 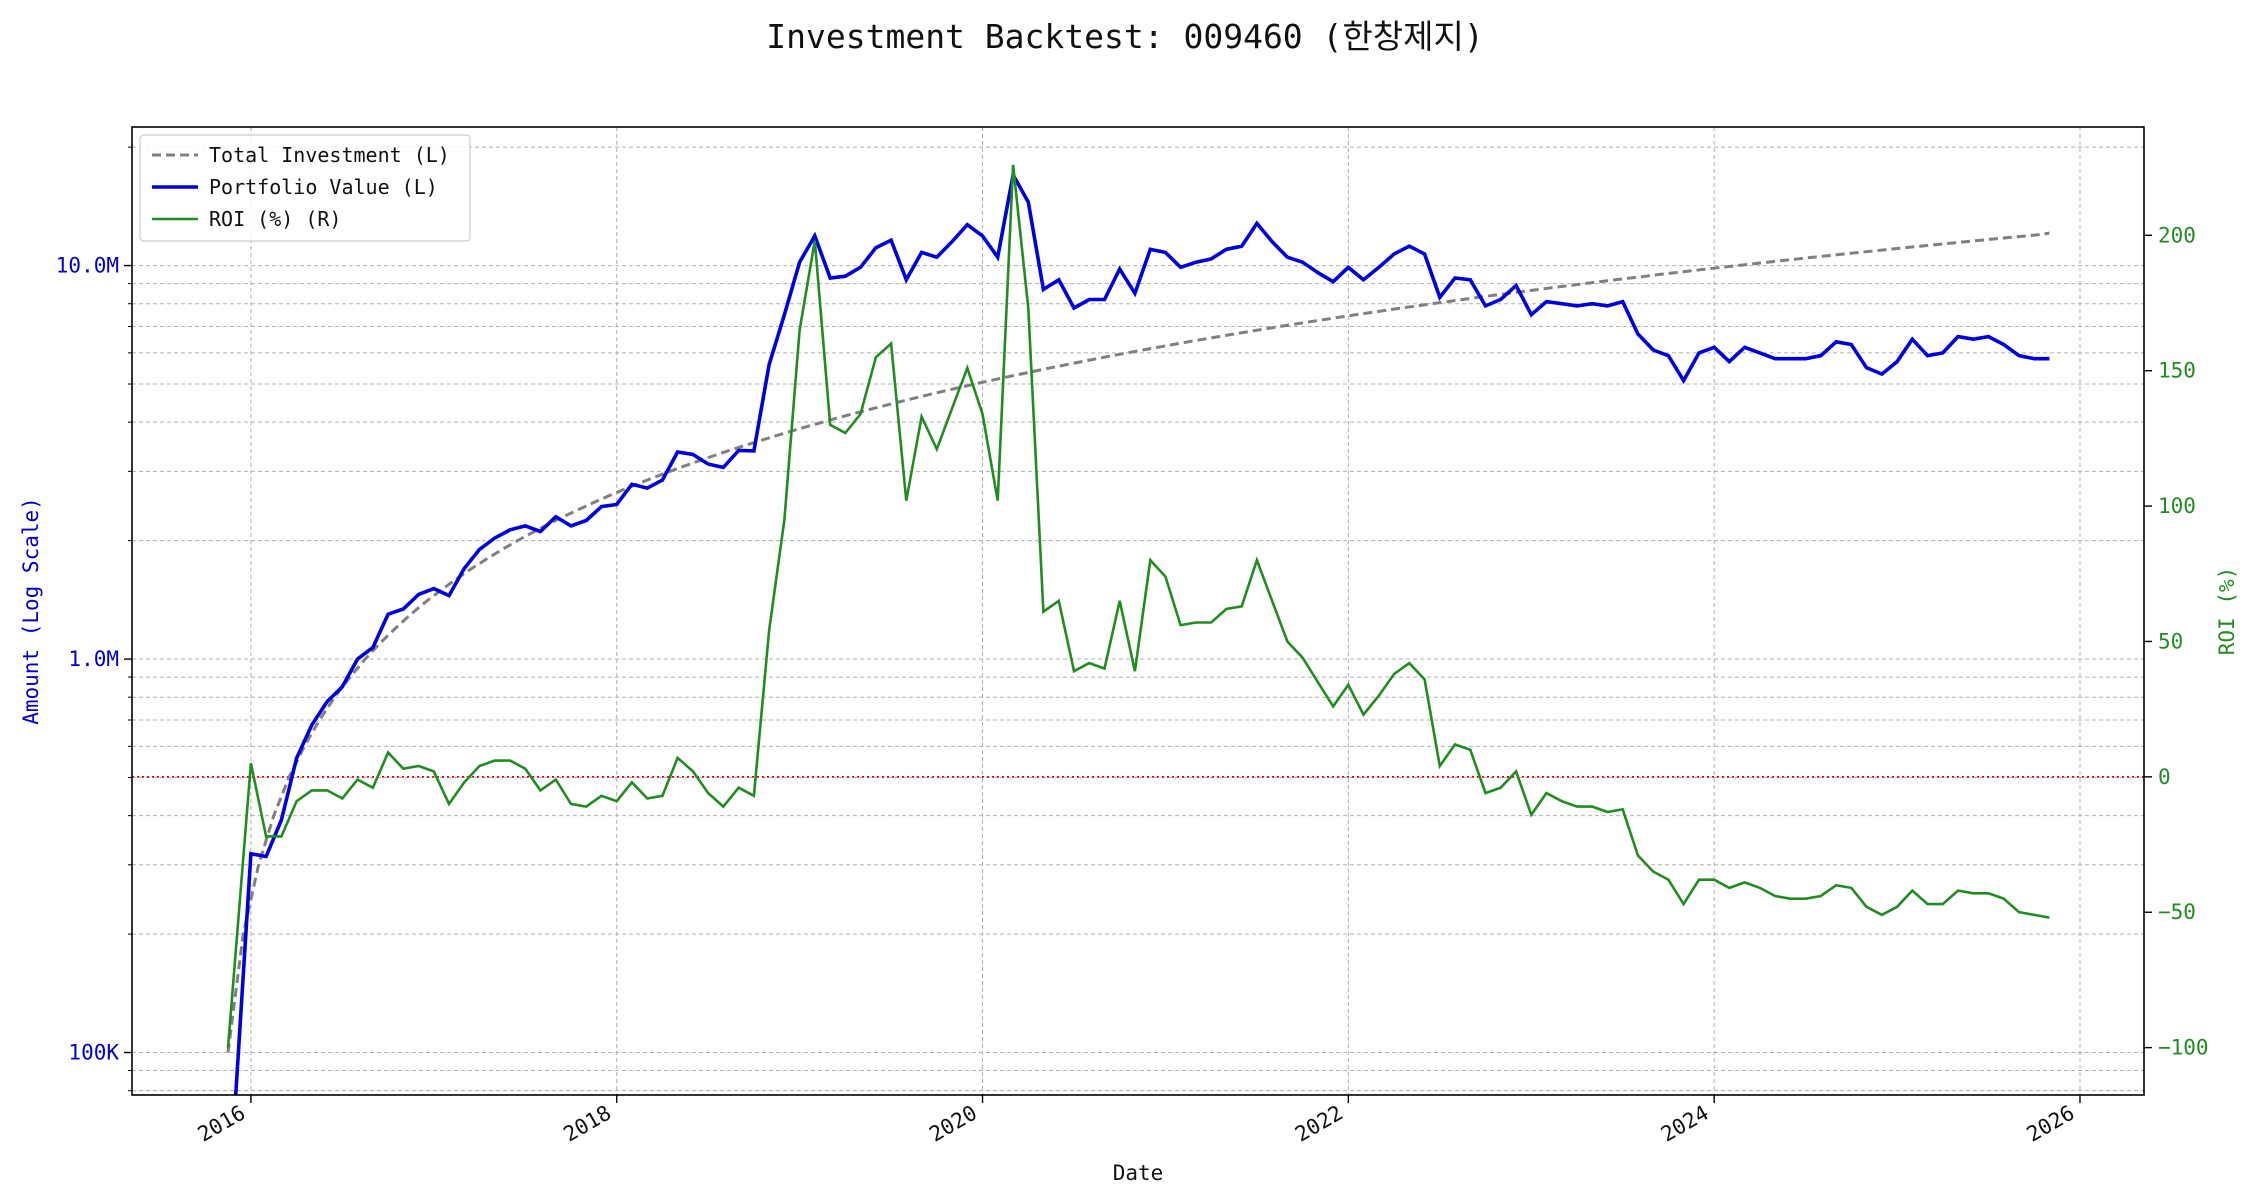 What do you see at coordinates (2183, 1048) in the screenshot?
I see `y-right-tick-label--100: −100` at bounding box center [2183, 1048].